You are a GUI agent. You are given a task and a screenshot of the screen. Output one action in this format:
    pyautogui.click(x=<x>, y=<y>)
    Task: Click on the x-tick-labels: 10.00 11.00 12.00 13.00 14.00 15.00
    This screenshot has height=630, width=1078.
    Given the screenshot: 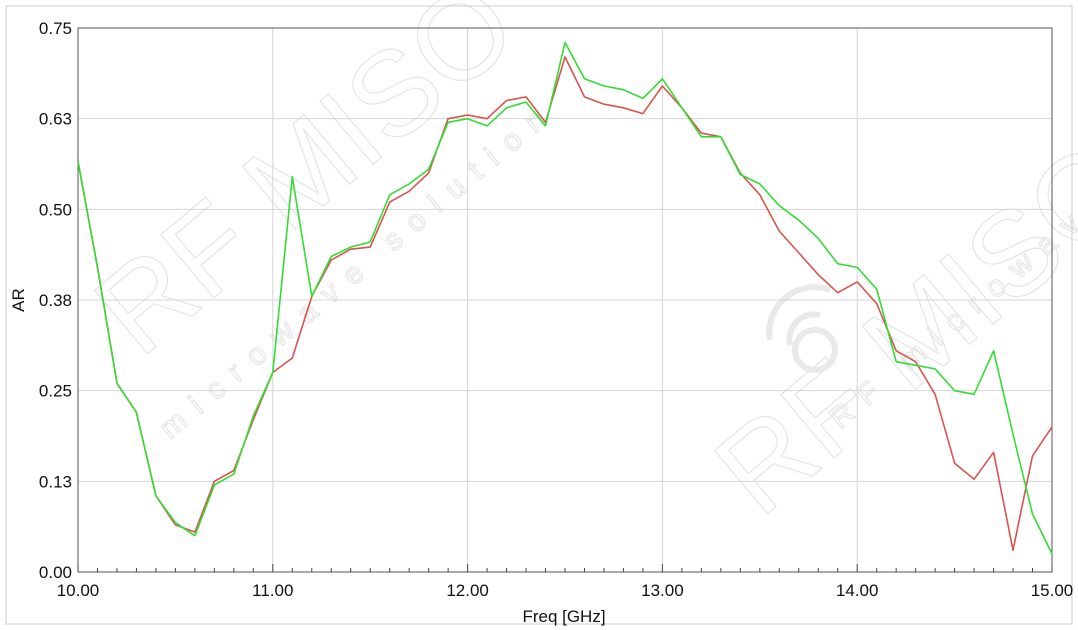 What is the action you would take?
    pyautogui.click(x=565, y=590)
    